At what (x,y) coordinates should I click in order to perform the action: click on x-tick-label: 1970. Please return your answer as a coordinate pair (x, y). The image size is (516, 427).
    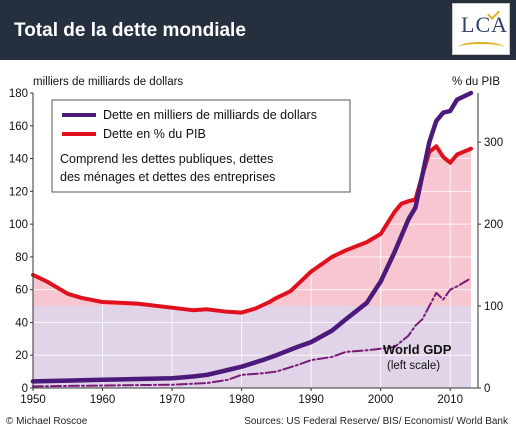
    Looking at the image, I should click on (172, 400).